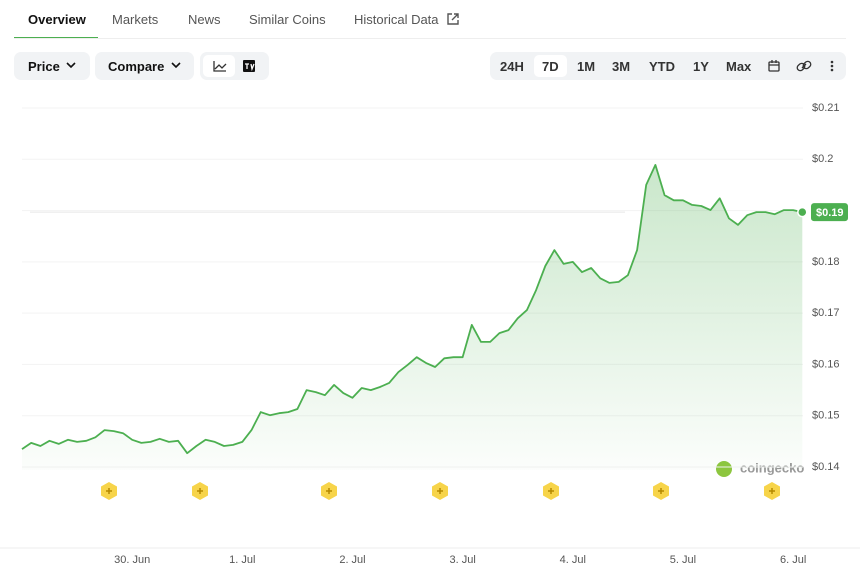  I want to click on external-link-icon, so click(453, 19).